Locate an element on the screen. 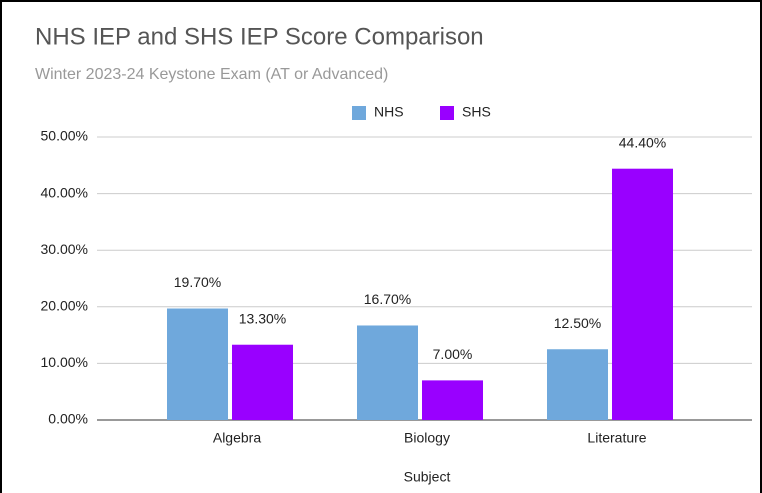 The image size is (762, 493). y-tick-label: 50.00% is located at coordinates (64, 136).